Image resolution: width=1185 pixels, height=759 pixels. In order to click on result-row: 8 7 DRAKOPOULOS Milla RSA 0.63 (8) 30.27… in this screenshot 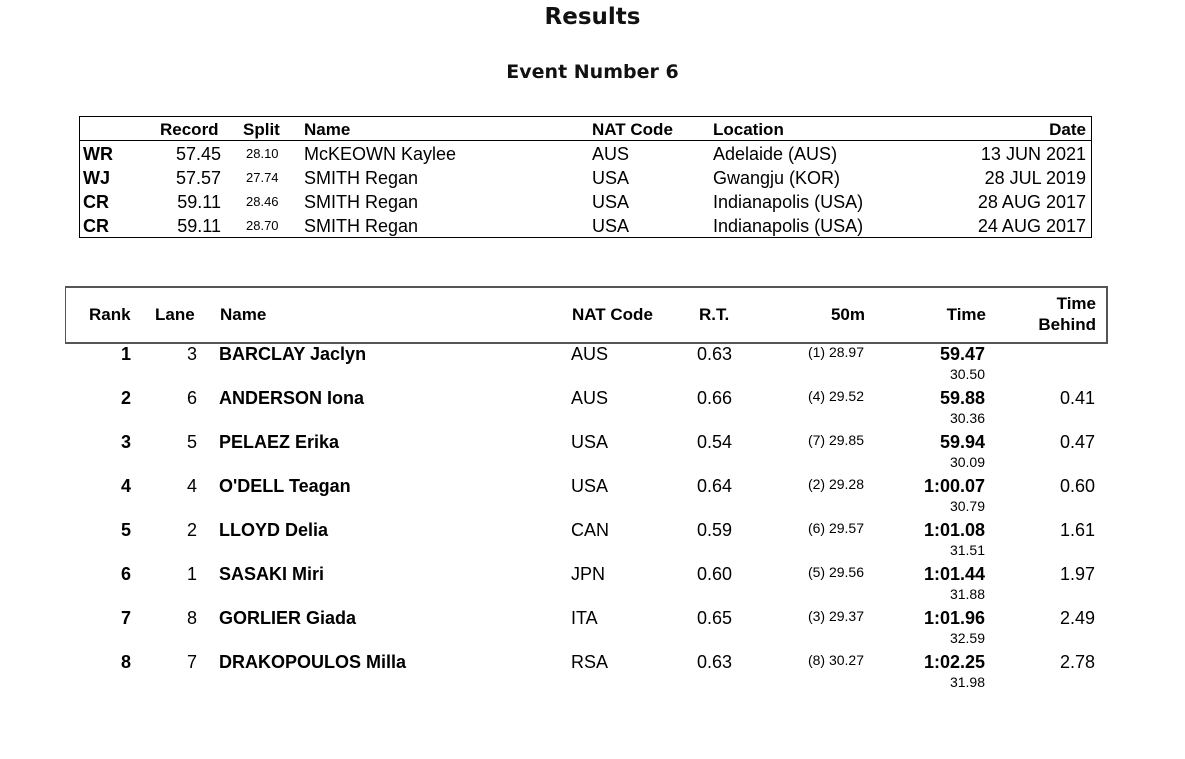, I will do `click(592, 672)`.